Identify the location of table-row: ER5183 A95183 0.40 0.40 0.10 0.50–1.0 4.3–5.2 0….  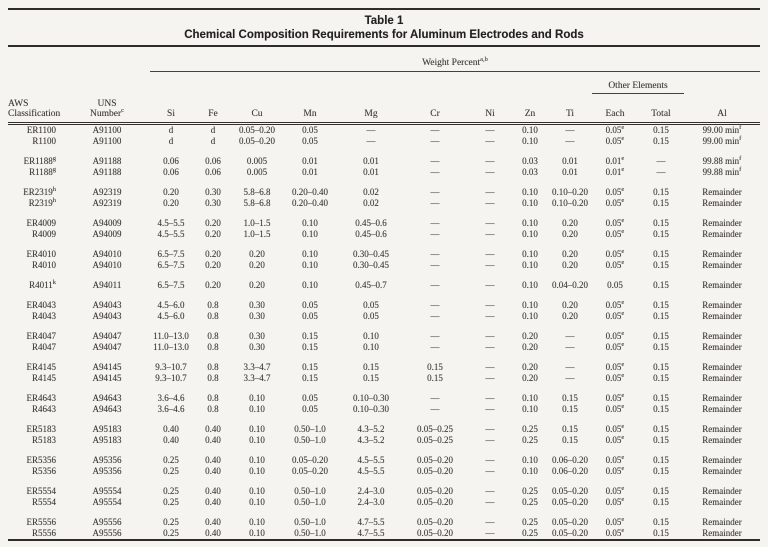
(384, 429).